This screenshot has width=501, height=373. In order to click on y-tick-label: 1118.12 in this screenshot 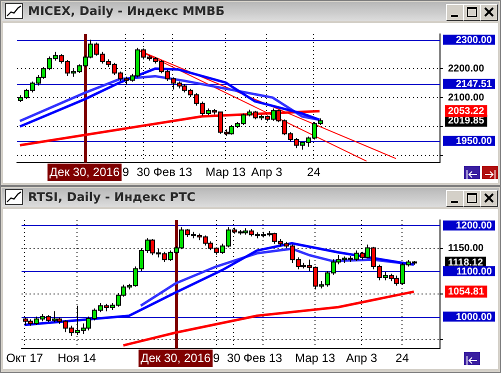, I will do `click(466, 263)`.